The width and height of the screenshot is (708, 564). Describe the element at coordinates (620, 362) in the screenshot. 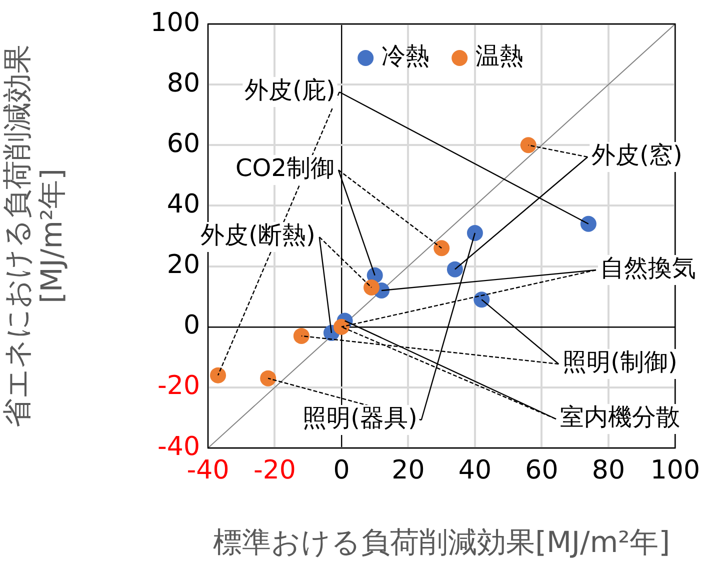

I see `annotation: 照明(制御)` at that location.